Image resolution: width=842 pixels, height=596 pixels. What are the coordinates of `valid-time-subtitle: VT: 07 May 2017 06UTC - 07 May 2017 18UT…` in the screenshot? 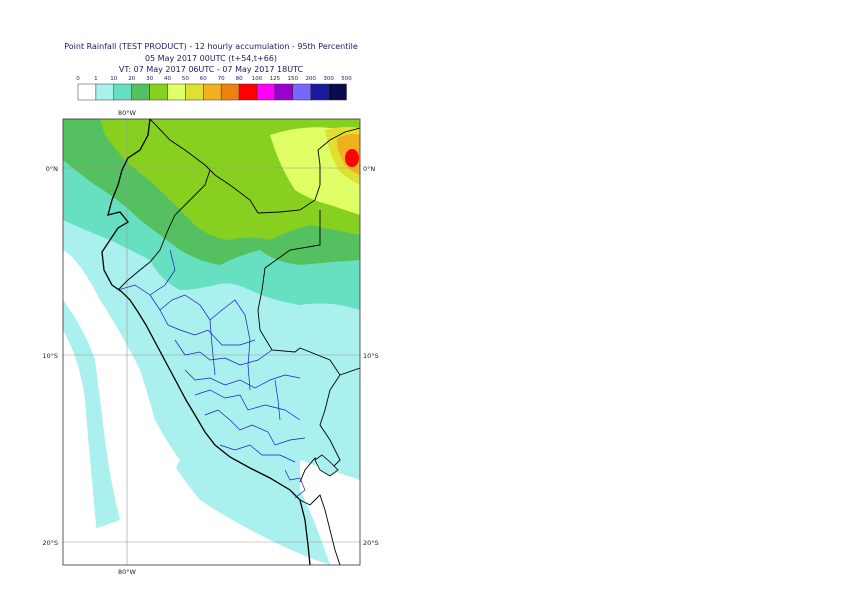 It's located at (211, 69).